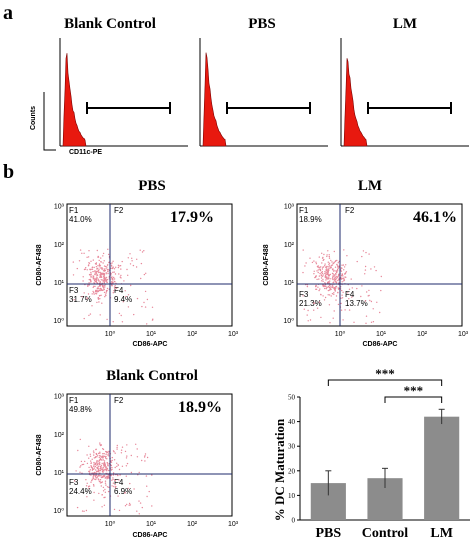  What do you see at coordinates (289, 283) in the screenshot?
I see `y-tick-label: 10¹` at bounding box center [289, 283].